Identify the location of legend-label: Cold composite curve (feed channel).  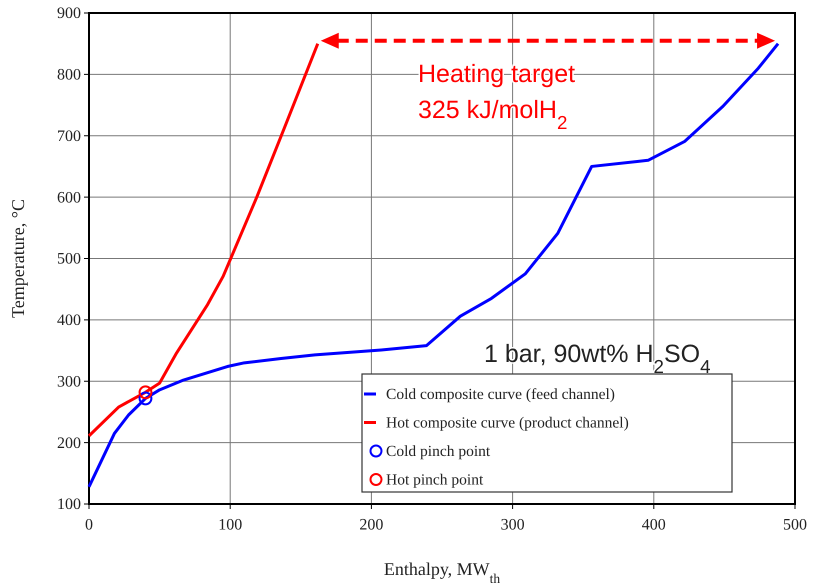
(500, 394).